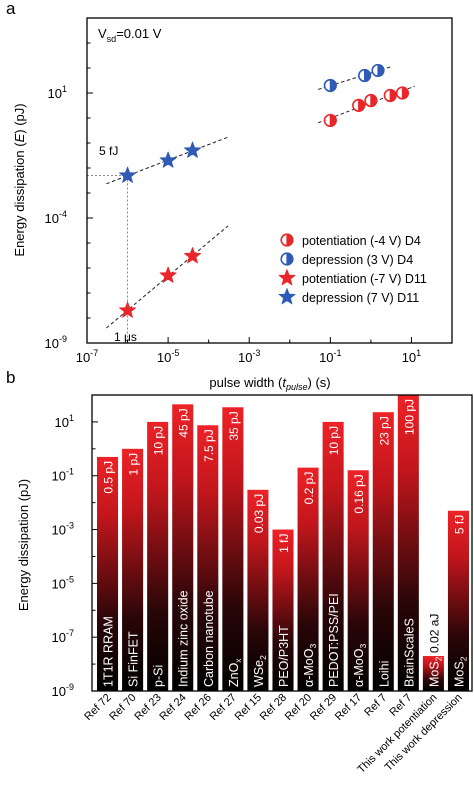  Describe the element at coordinates (209, 638) in the screenshot. I see `device-name-label: Carbon nanotube` at that location.